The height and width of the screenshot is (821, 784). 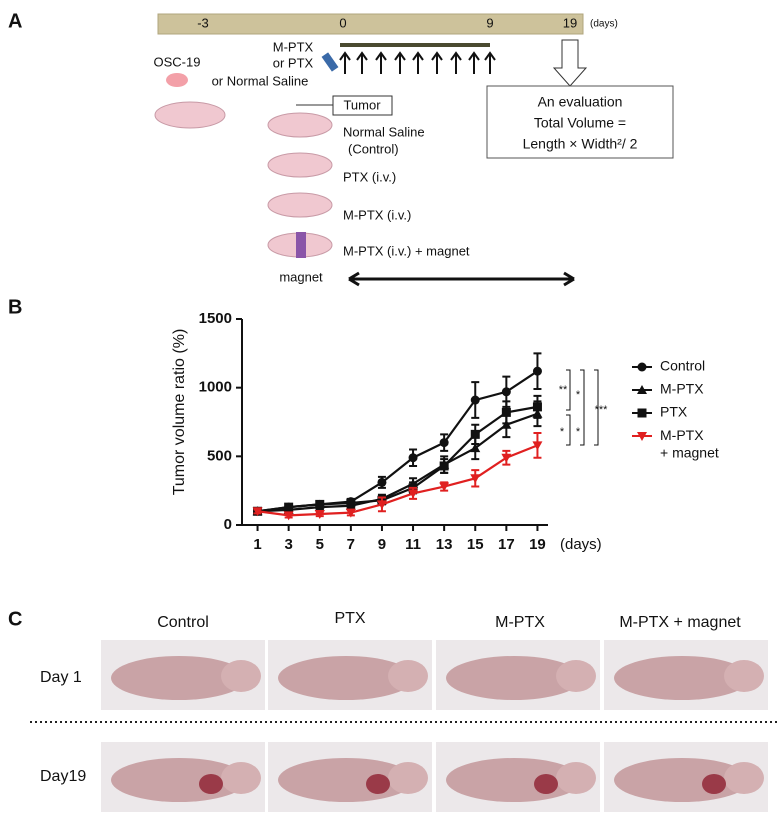 I want to click on timeline-tick: 9, so click(x=489, y=22).